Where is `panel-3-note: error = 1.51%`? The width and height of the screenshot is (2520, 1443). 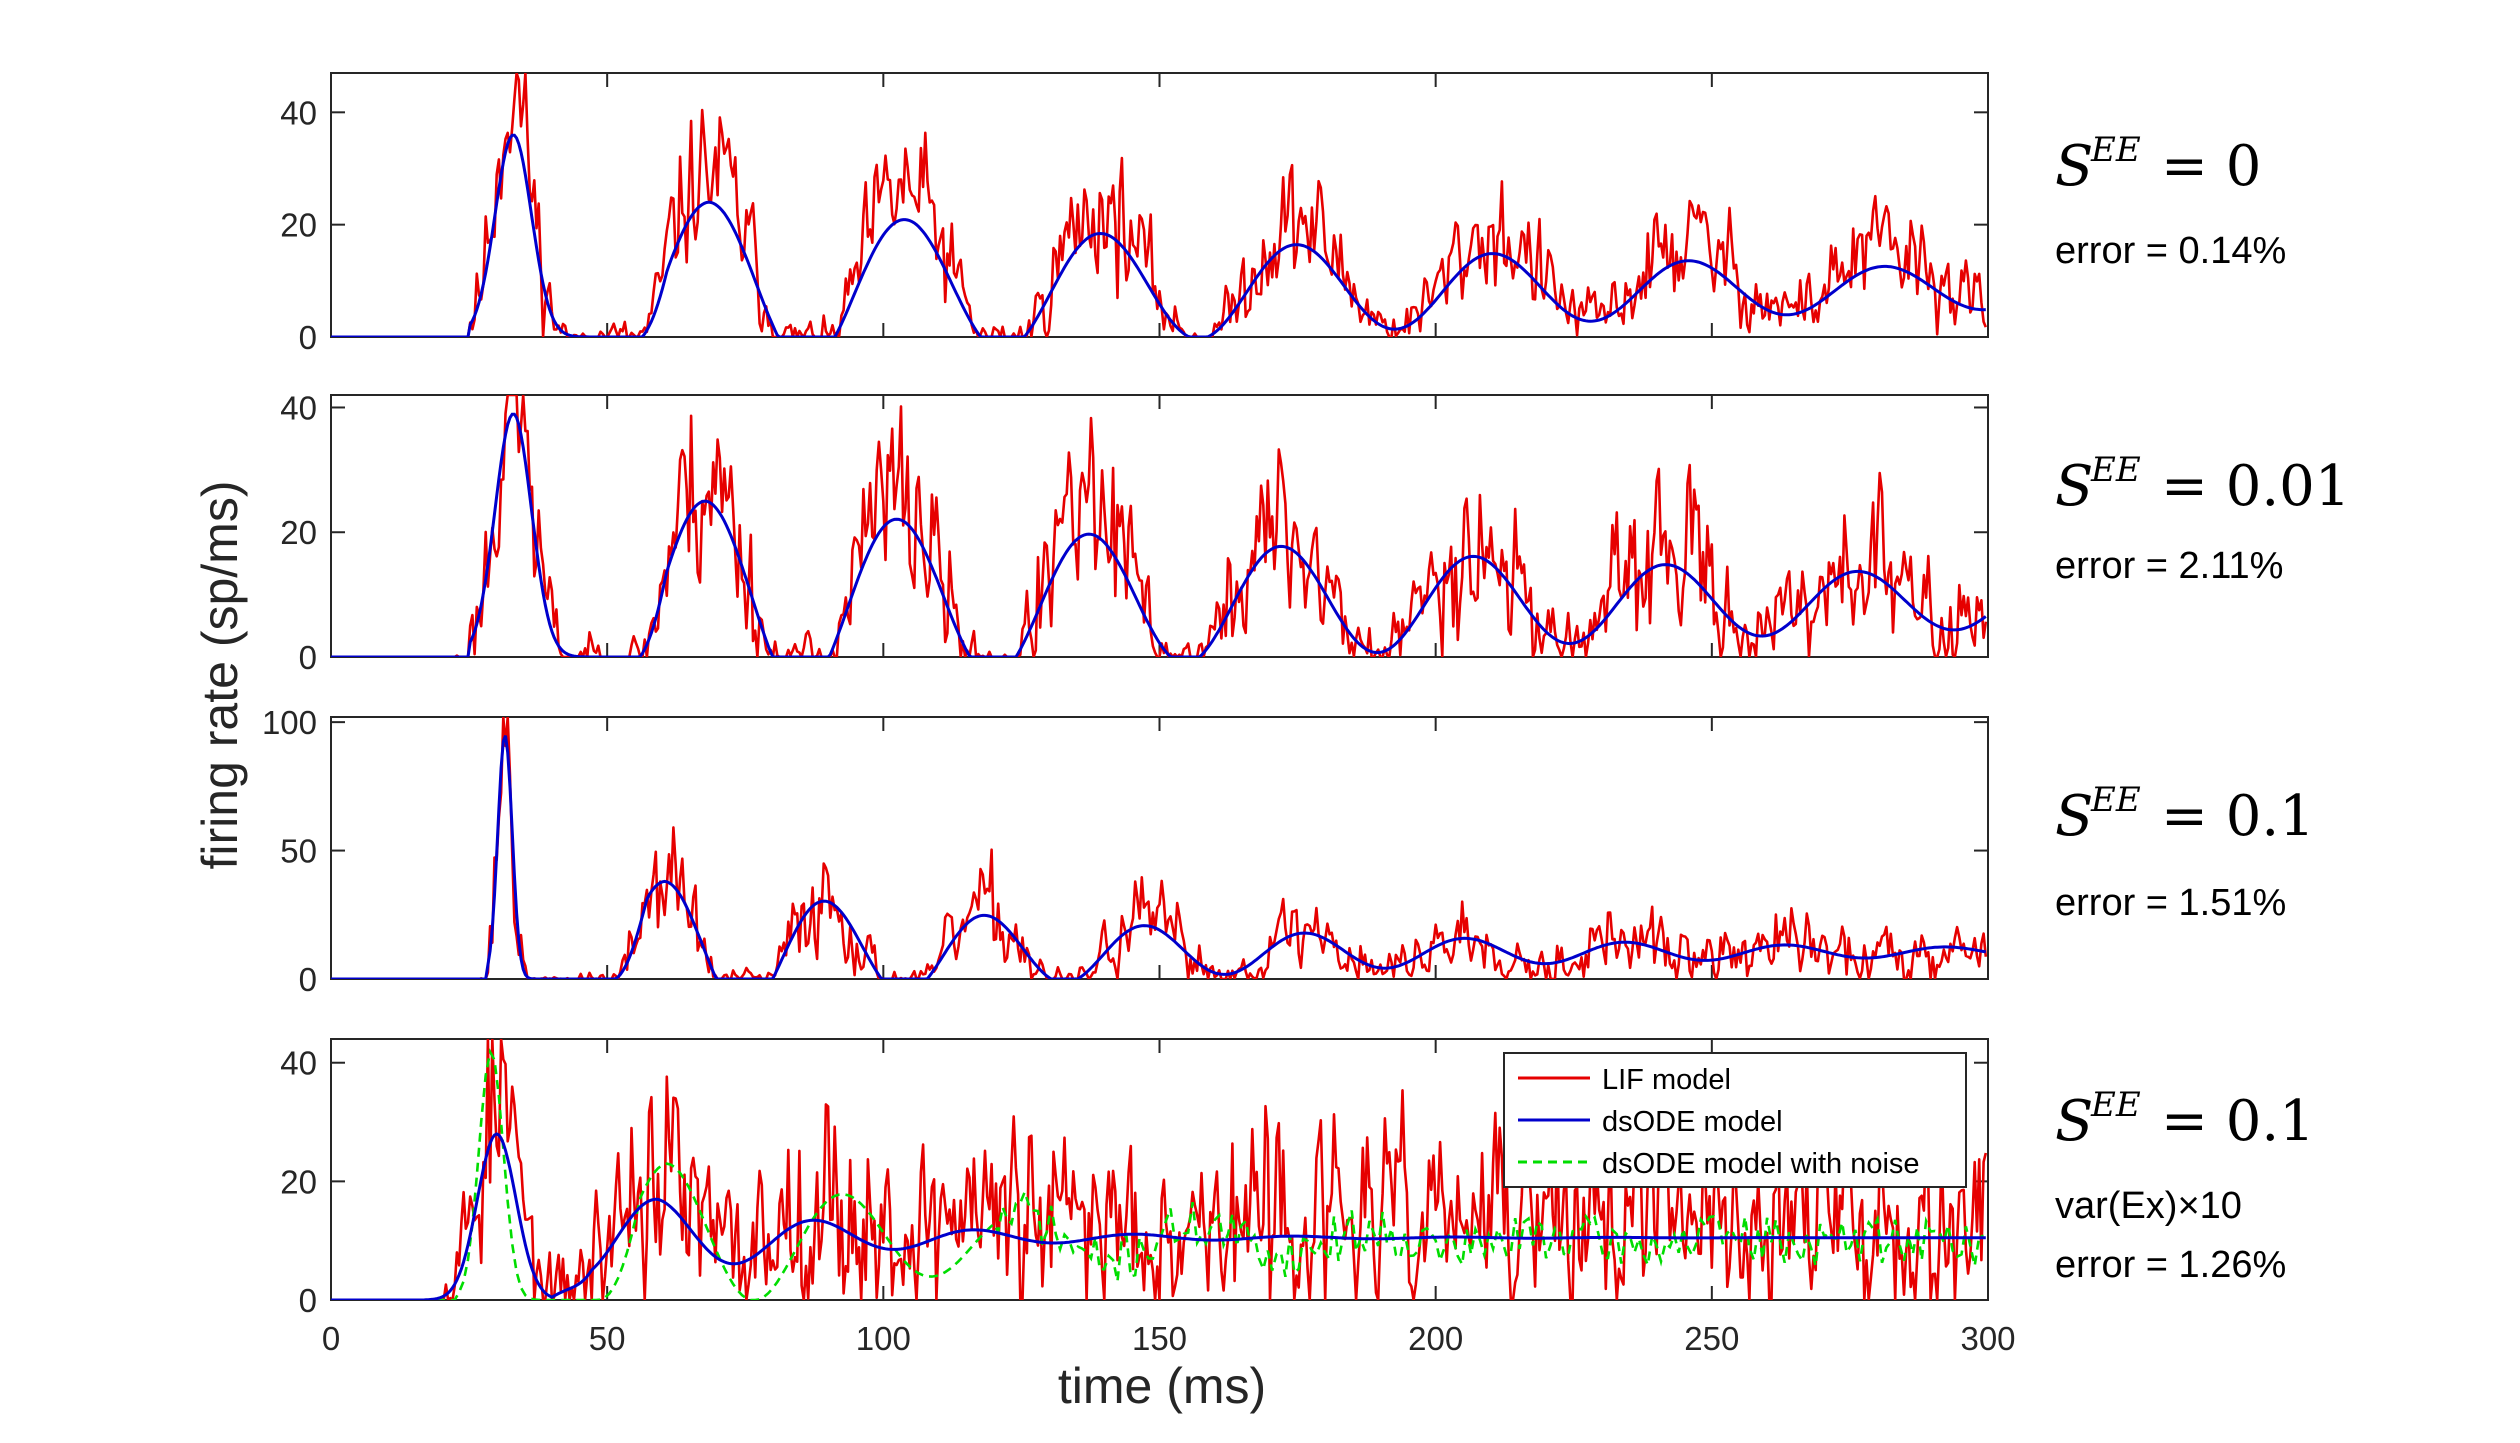
panel-3-note: error = 1.51% is located at coordinates (2170, 903).